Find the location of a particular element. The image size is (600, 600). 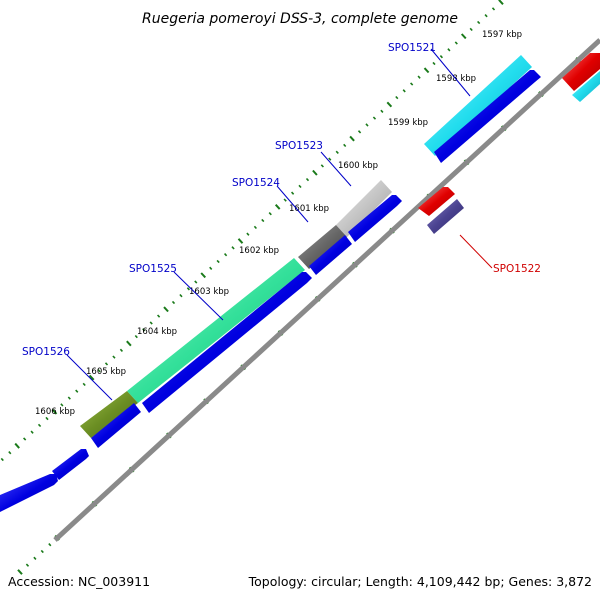

gene-arrow-spo1522 is located at coordinates (445, 216).